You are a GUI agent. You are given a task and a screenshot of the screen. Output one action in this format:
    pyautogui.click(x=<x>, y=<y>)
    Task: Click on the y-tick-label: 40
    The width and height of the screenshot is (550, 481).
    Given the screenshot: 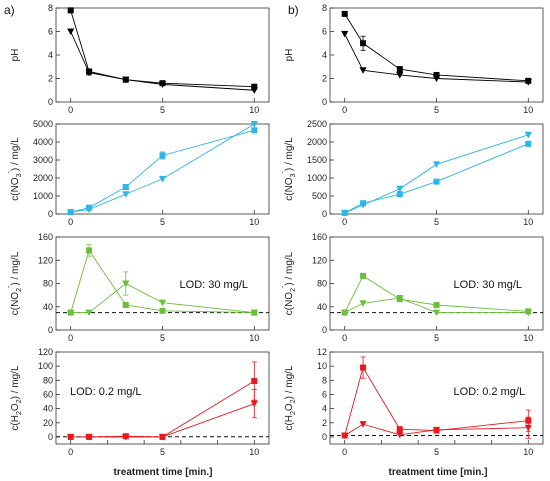 What is the action you would take?
    pyautogui.click(x=322, y=307)
    